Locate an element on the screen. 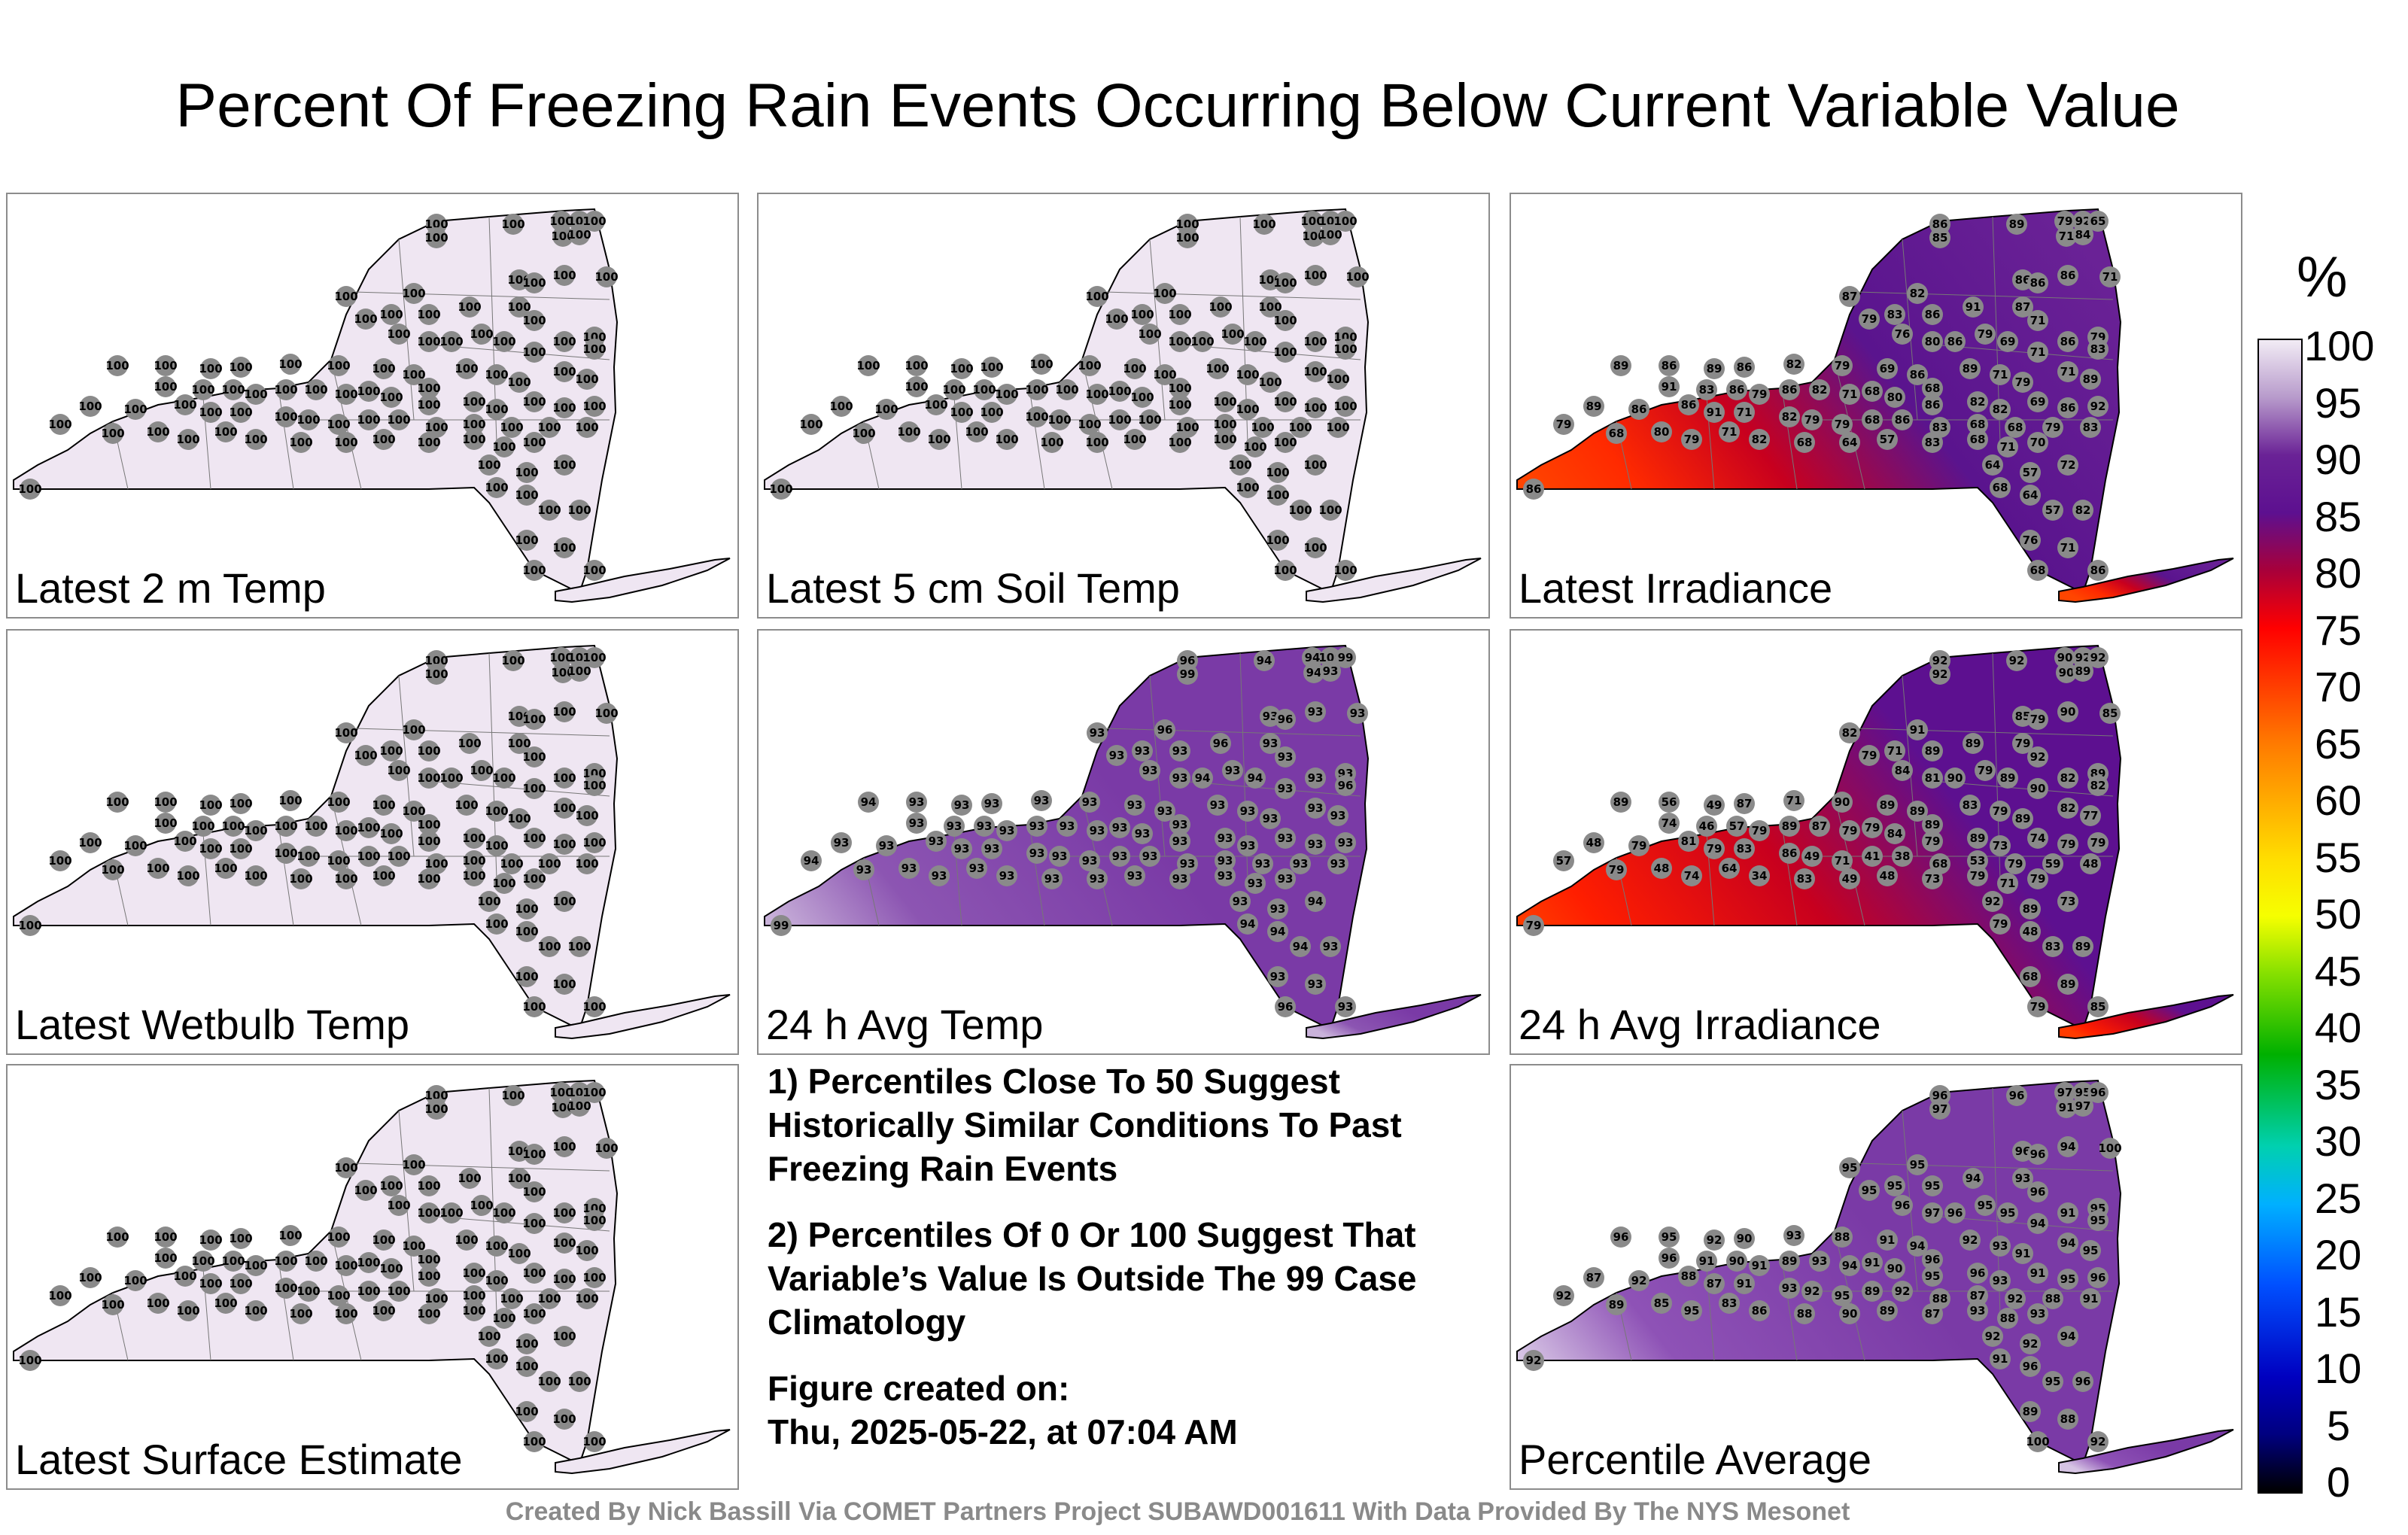 The image size is (2408, 1535). station-value: 65 is located at coordinates (2098, 221).